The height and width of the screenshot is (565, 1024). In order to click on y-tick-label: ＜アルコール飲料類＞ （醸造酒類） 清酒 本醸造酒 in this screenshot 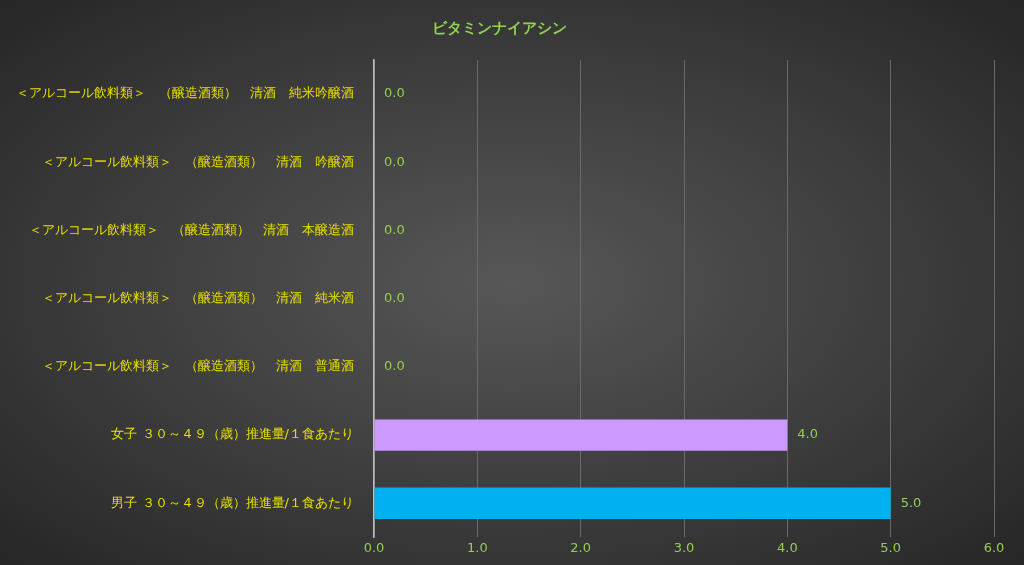, I will do `click(191, 229)`.